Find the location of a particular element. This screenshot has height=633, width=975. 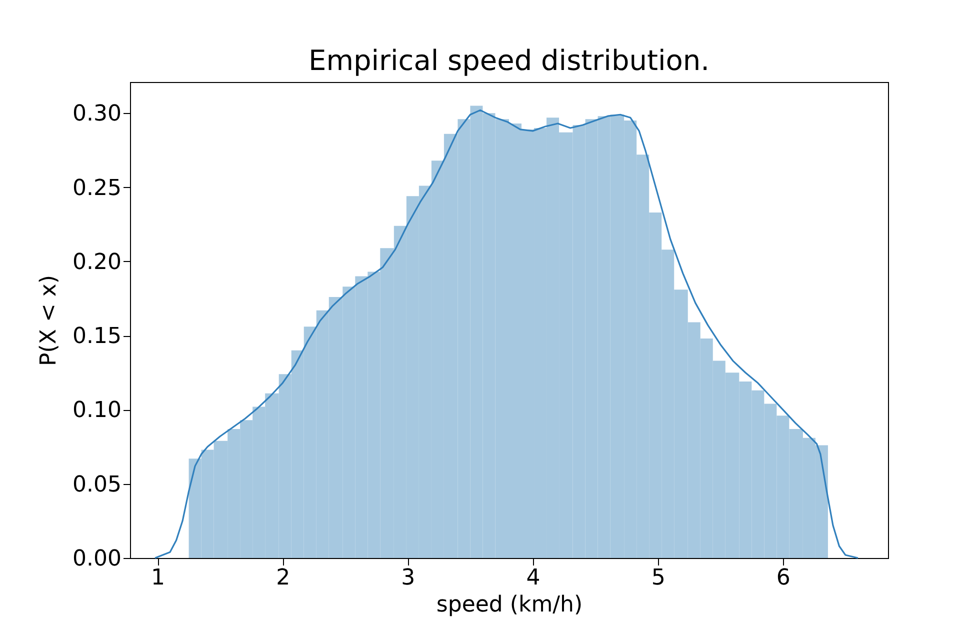

y-tick-label: 0.20 is located at coordinates (97, 262).